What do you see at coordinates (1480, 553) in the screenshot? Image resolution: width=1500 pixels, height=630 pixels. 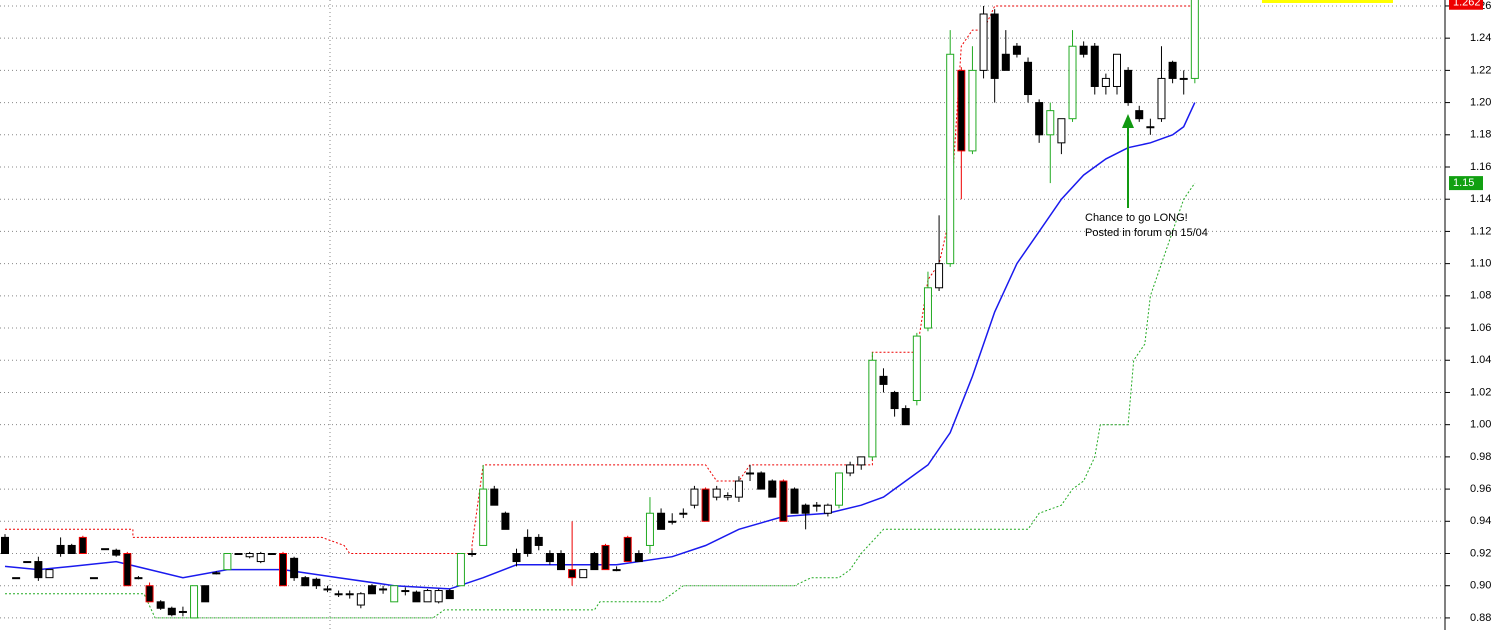 I see `y-tick-label: 0.92` at bounding box center [1480, 553].